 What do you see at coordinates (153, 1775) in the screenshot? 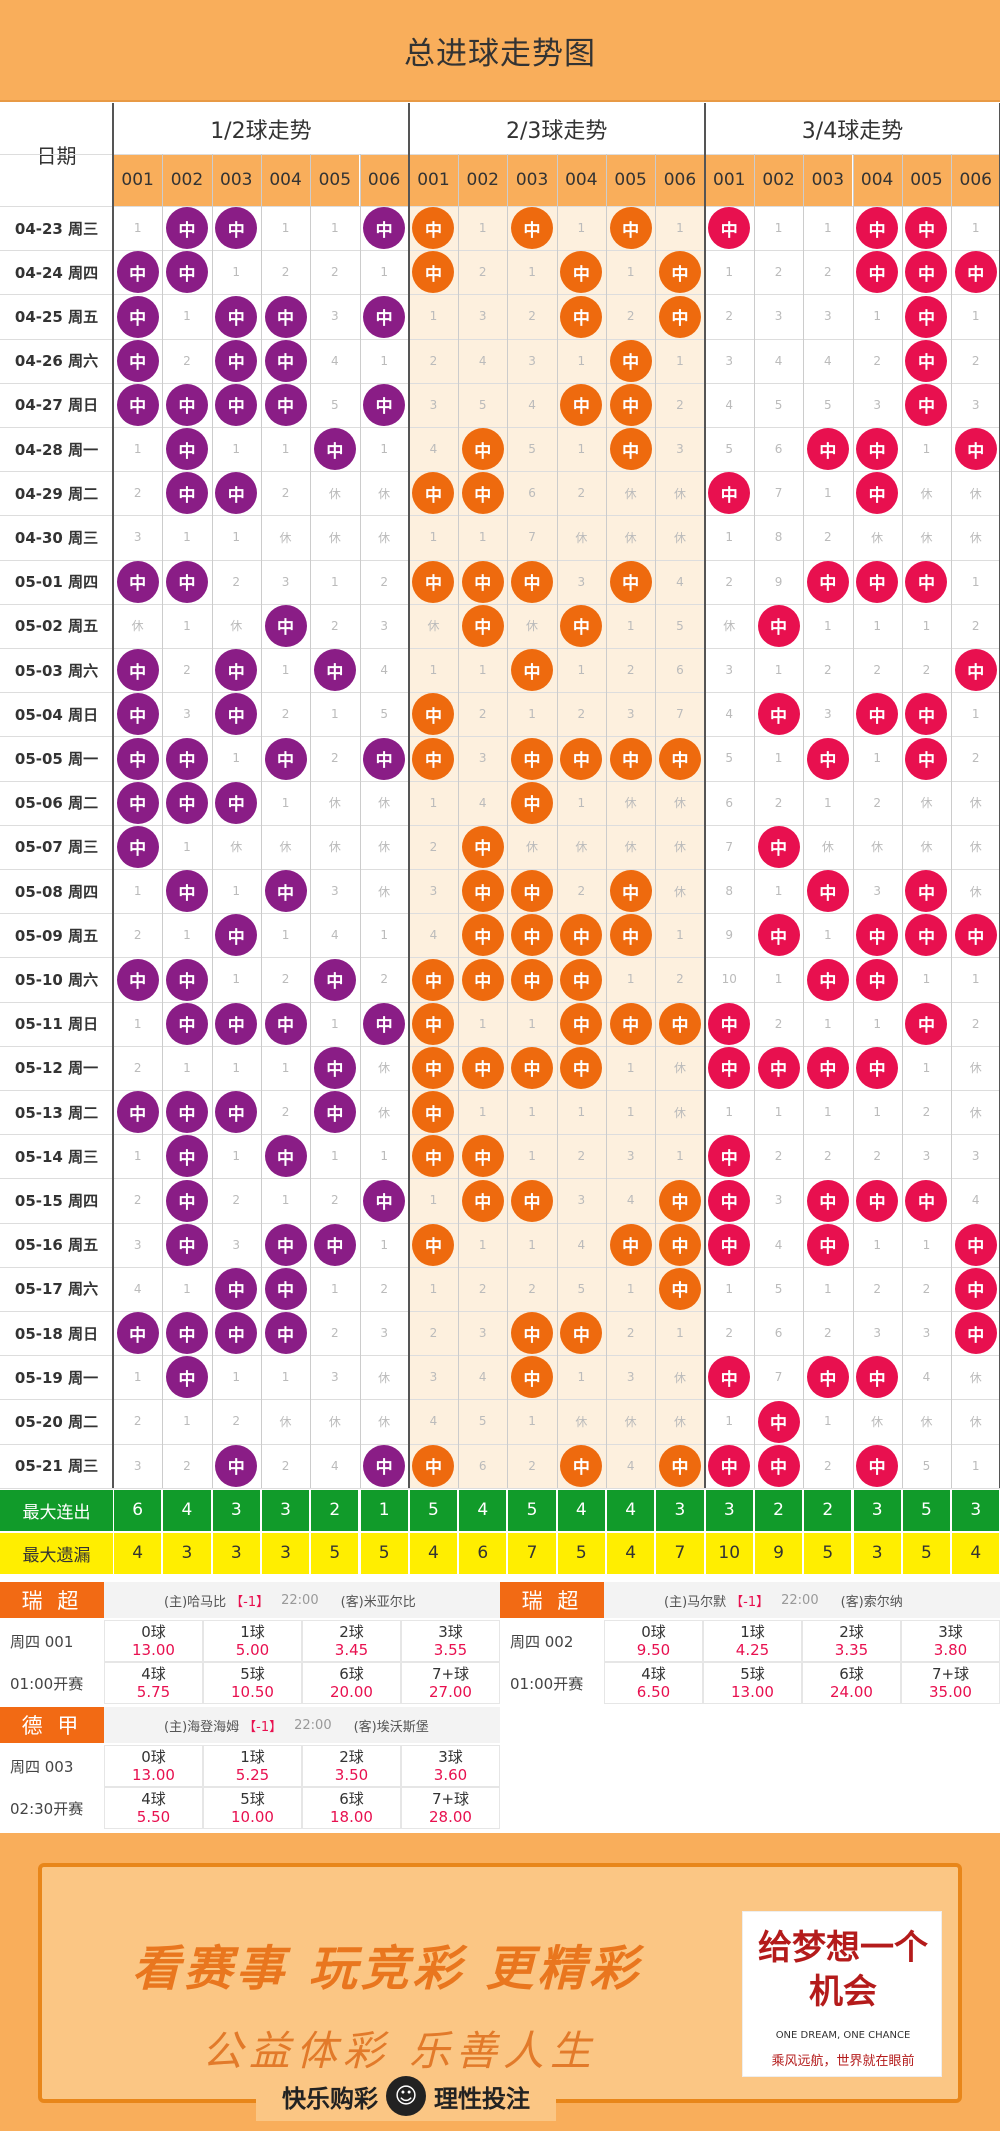
I see `odds-value: 13.00` at bounding box center [153, 1775].